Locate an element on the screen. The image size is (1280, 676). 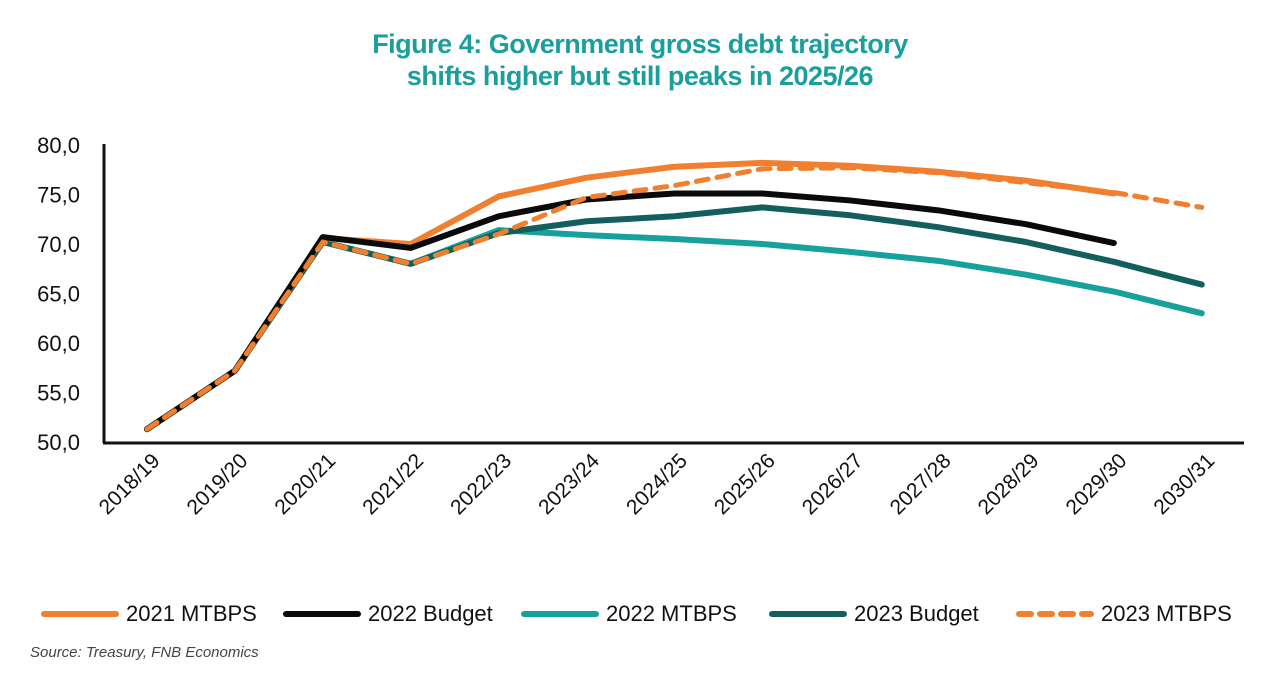
x-tick-label: 2021/22 is located at coordinates (393, 484).